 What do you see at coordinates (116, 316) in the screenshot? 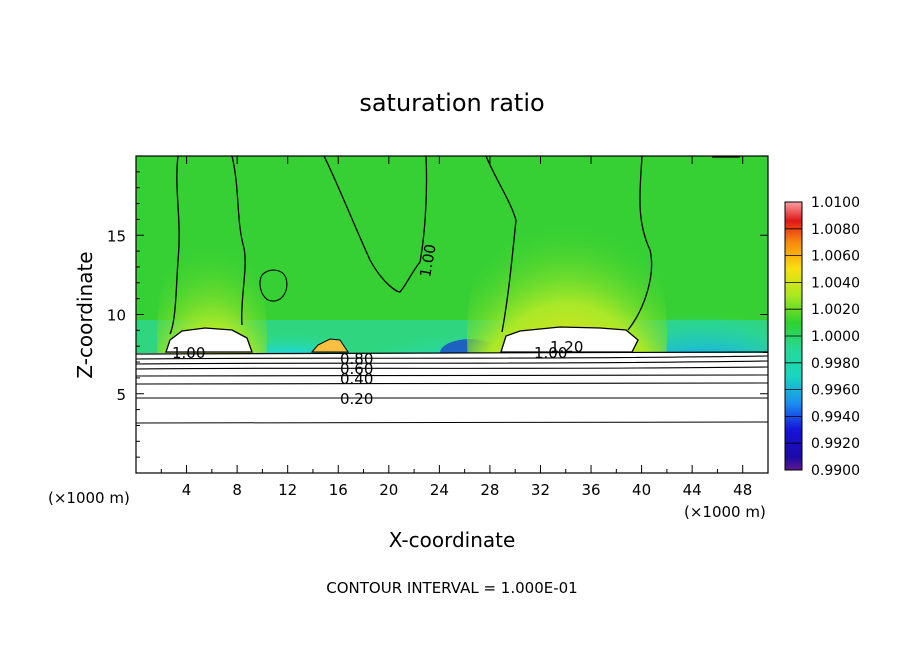
I see `y-tick-label: 10` at bounding box center [116, 316].